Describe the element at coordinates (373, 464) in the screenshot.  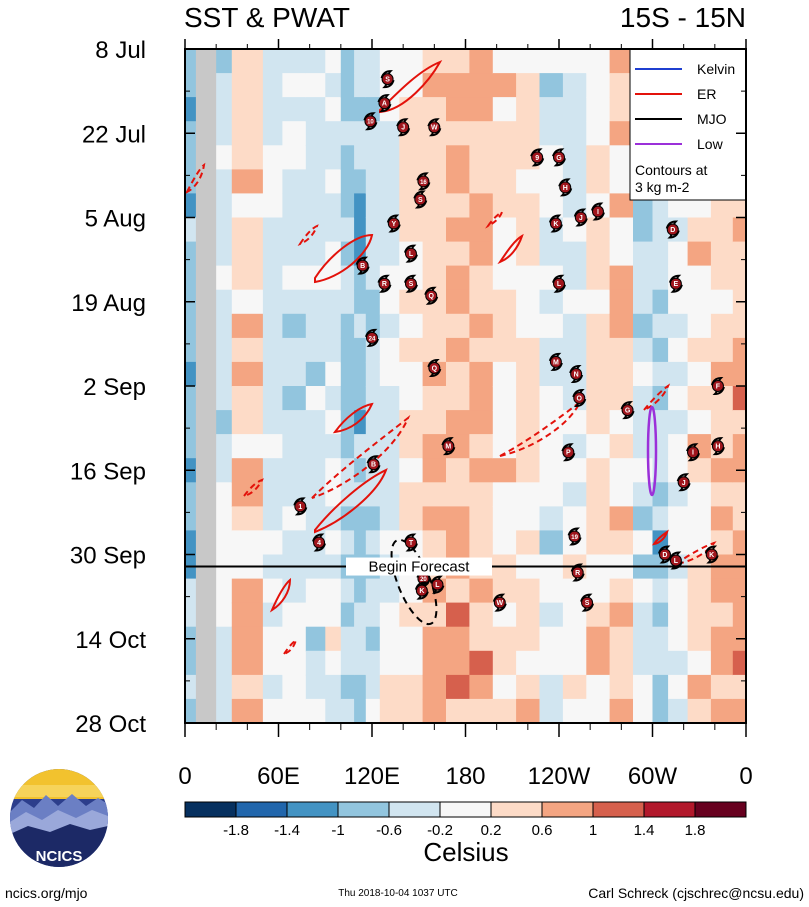
I see `storm-marker: B` at that location.